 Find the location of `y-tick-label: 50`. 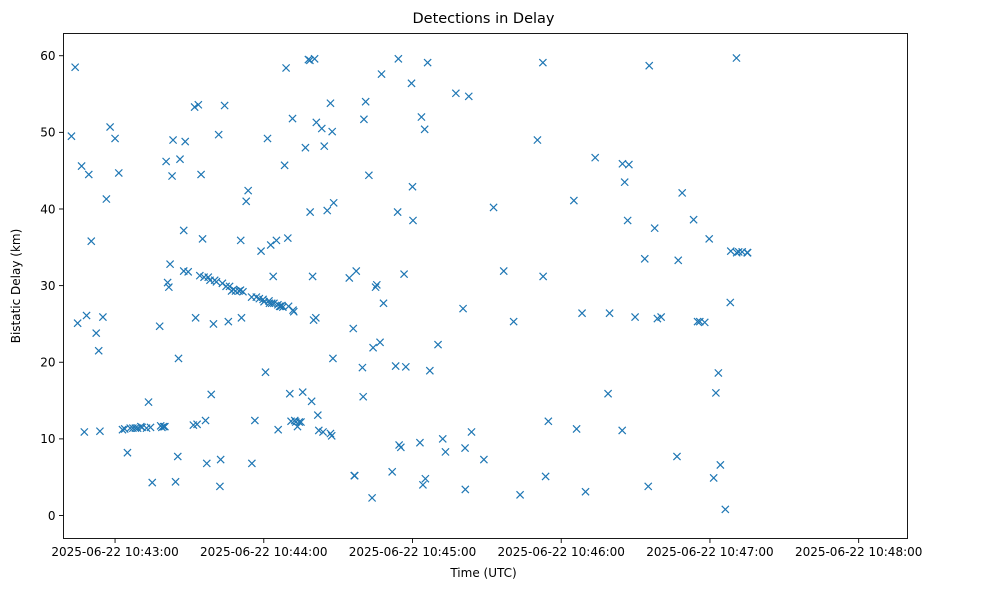

y-tick-label: 50 is located at coordinates (47, 133).